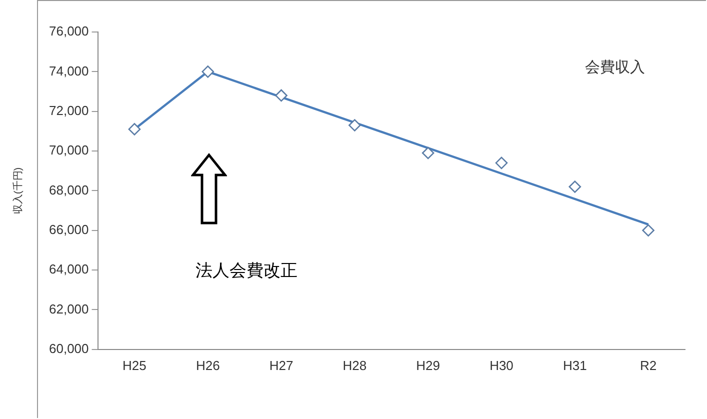 Image resolution: width=707 pixels, height=419 pixels. Describe the element at coordinates (68, 150) in the screenshot. I see `y-tick-label: 70,000` at that location.